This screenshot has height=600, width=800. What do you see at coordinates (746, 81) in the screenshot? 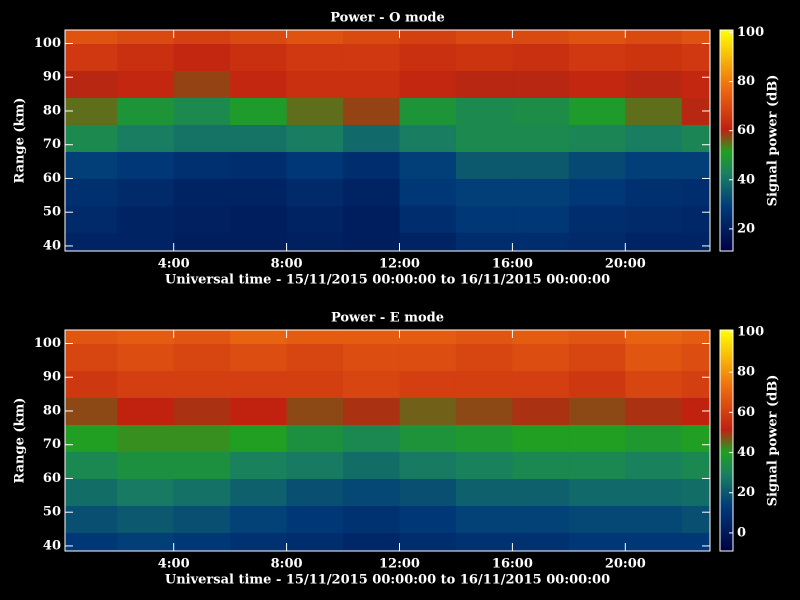
I see `colorbar-tick-label: 80` at bounding box center [746, 81].